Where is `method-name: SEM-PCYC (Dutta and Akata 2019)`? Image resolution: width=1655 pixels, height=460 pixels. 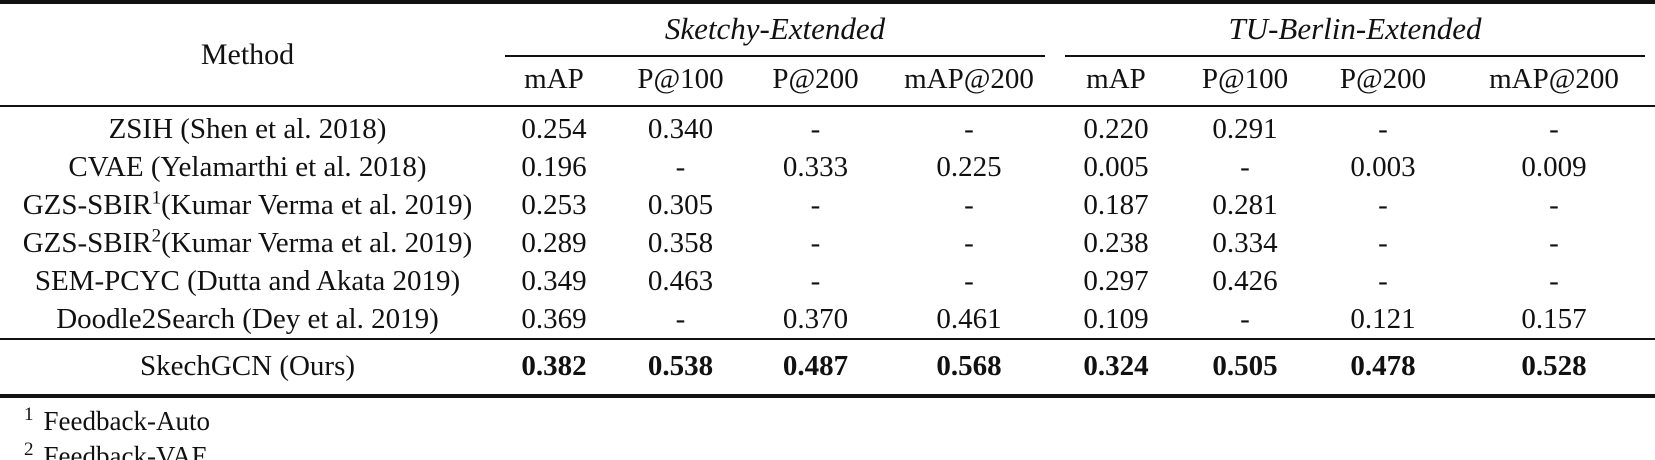 method-name: SEM-PCYC (Dutta and Akata 2019) is located at coordinates (247, 280).